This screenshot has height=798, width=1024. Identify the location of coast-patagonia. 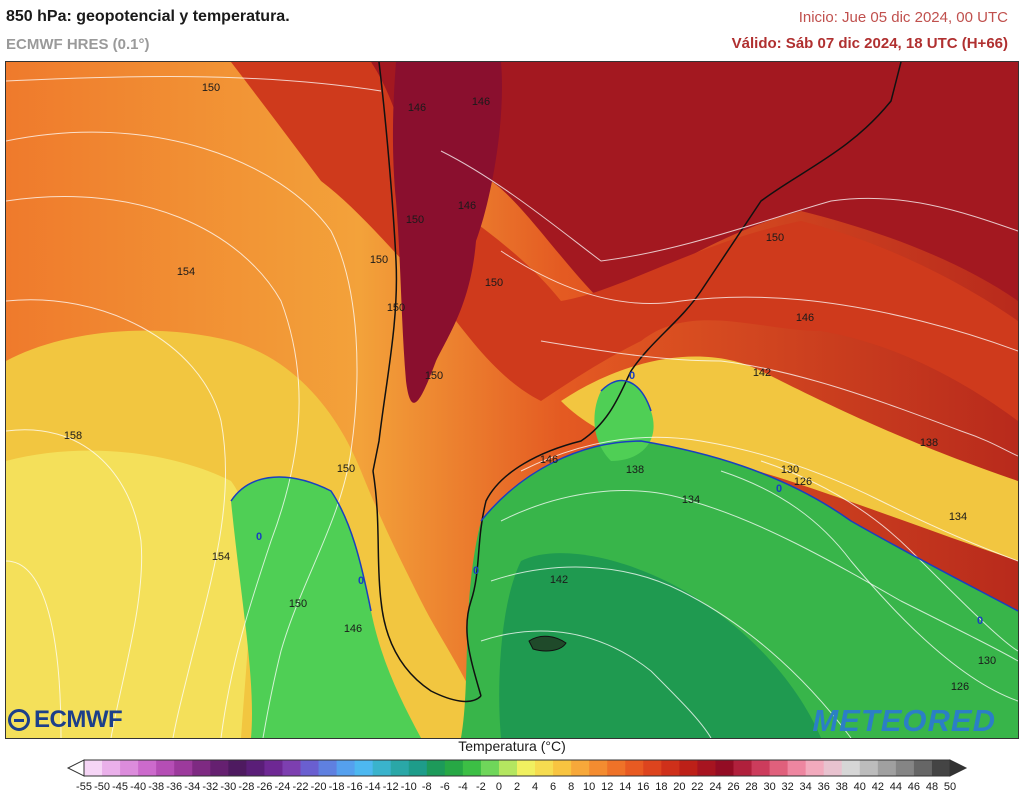
(427, 586).